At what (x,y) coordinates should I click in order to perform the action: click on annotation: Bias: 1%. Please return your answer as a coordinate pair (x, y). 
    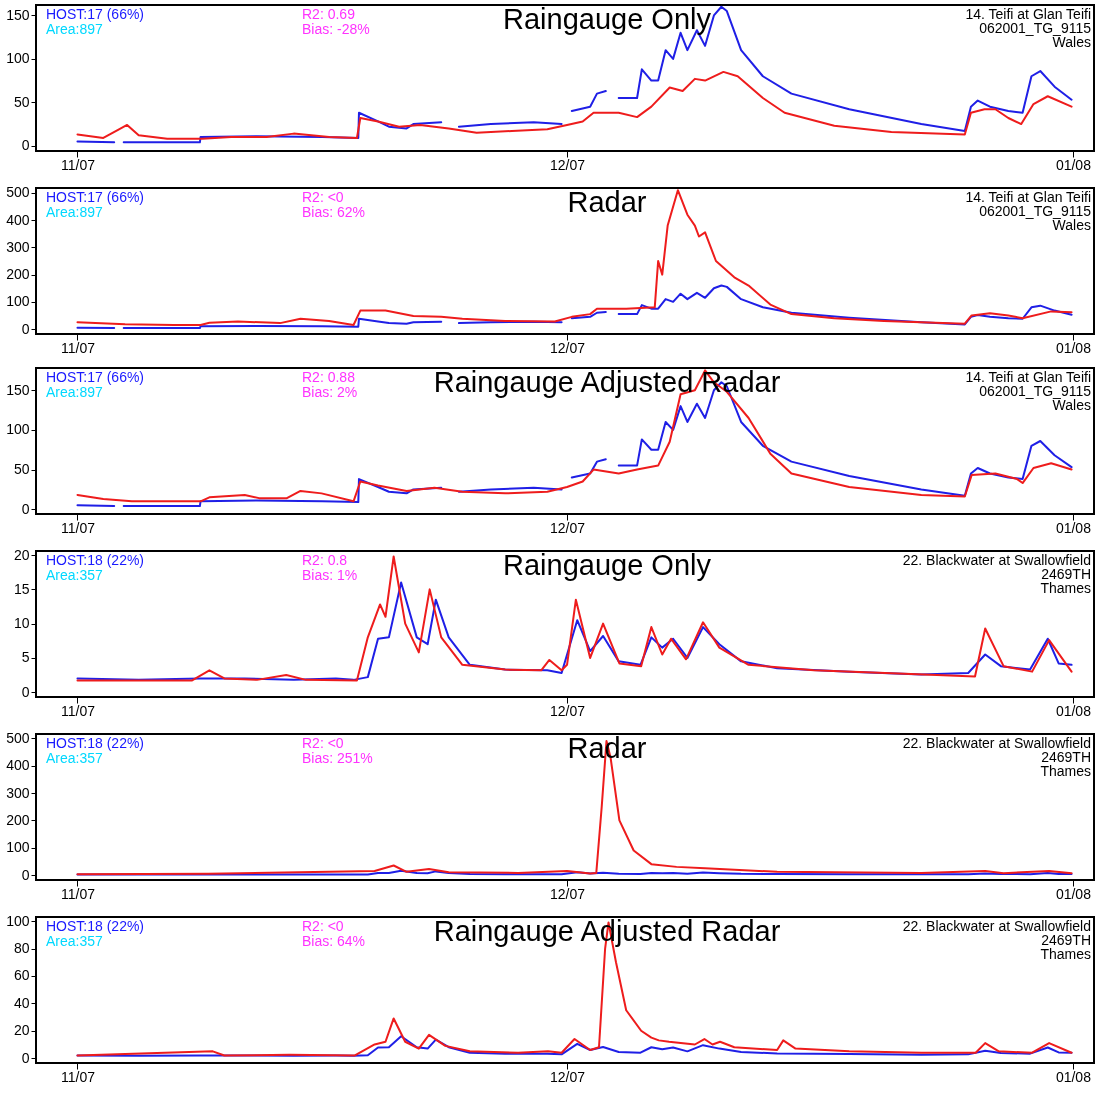
    Looking at the image, I should click on (330, 575).